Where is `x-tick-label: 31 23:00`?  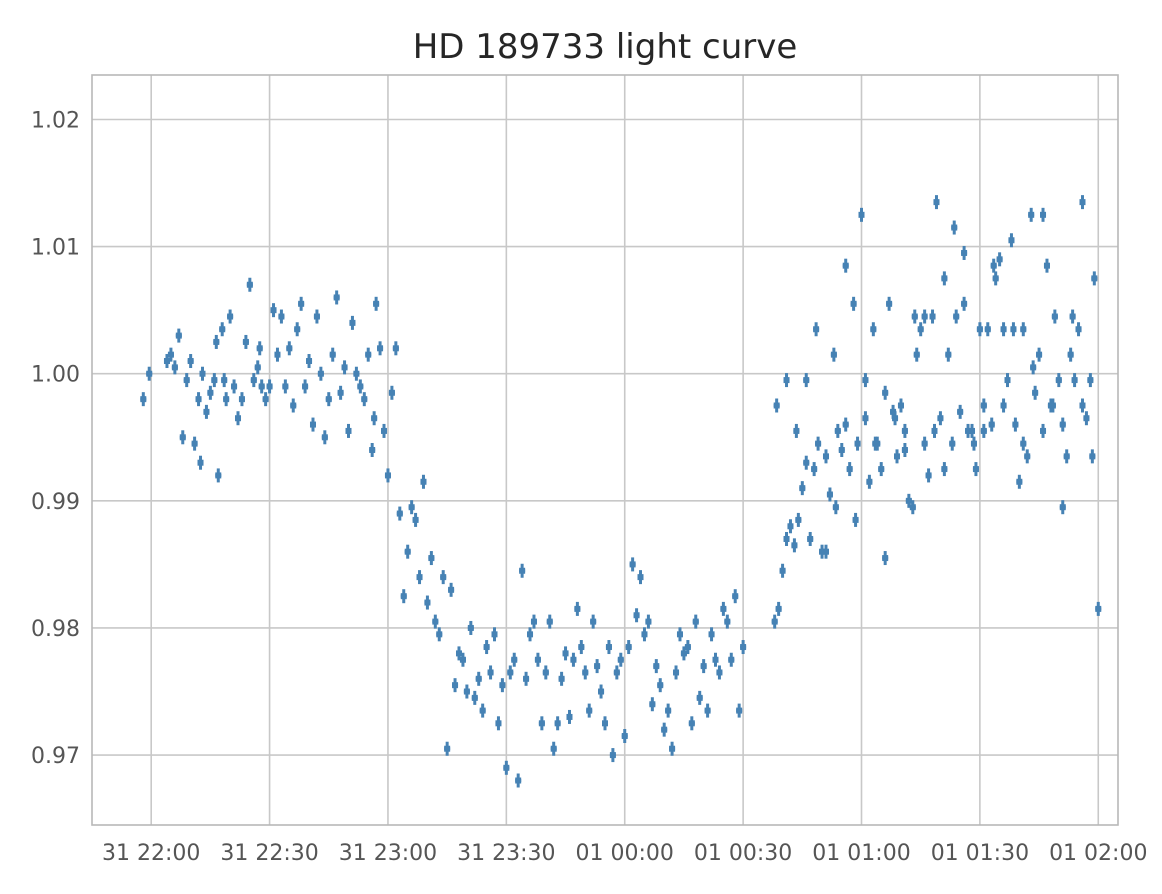 x-tick-label: 31 23:00 is located at coordinates (388, 853).